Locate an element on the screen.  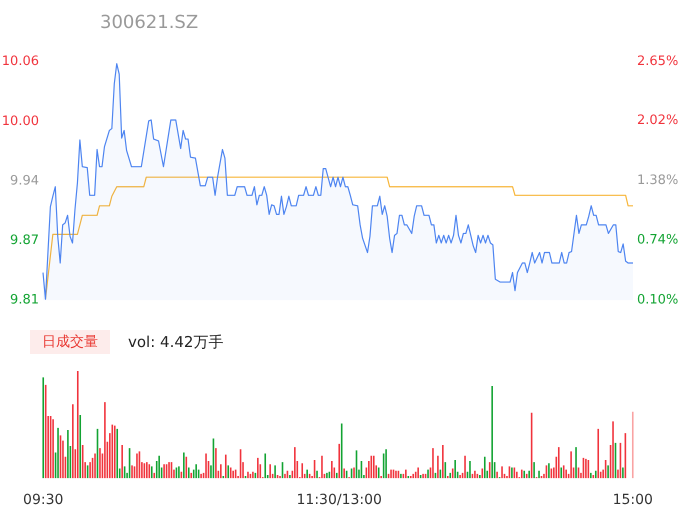
y-tick-label: 9.87 is located at coordinates (24, 240).